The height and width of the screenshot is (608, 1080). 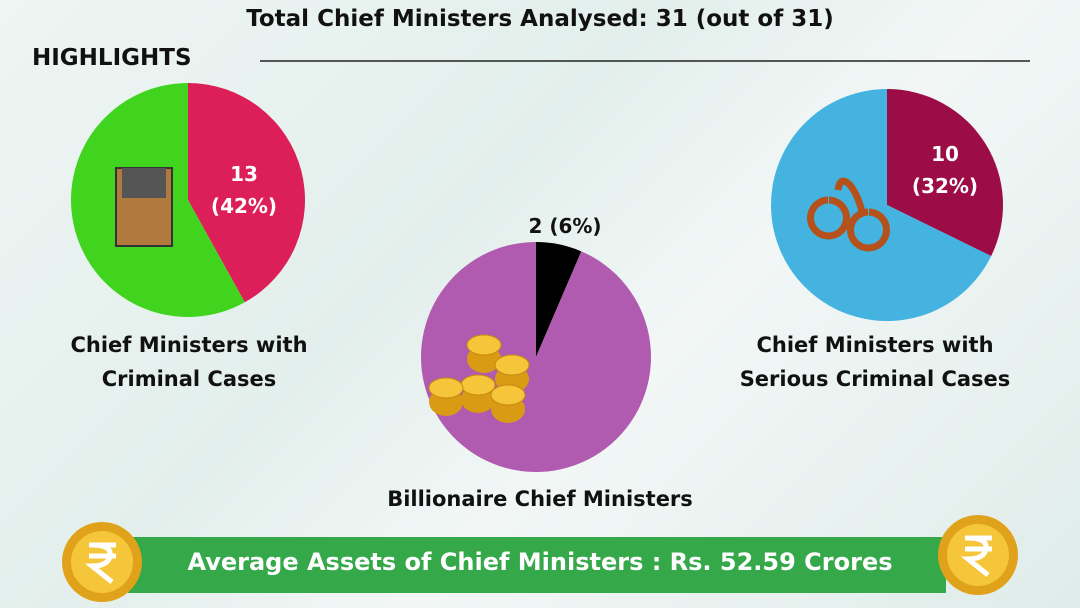 What do you see at coordinates (945, 170) in the screenshot?
I see `value-label: 10 (32%)` at bounding box center [945, 170].